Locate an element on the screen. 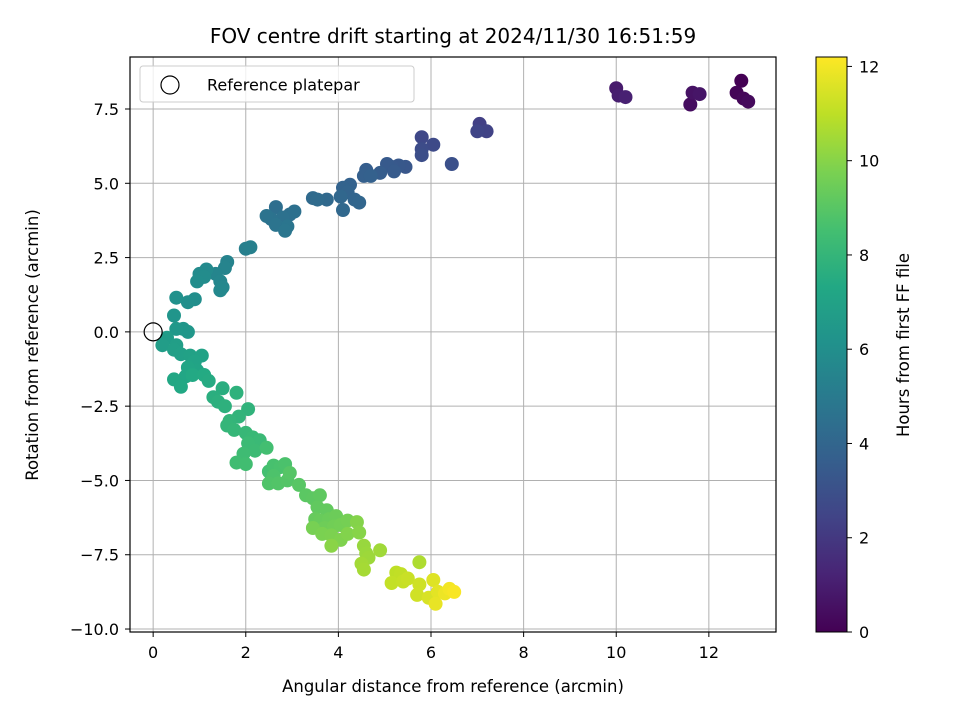  colorbar-ticks: 0 2 4 6 8 10 12 is located at coordinates (863, 349).